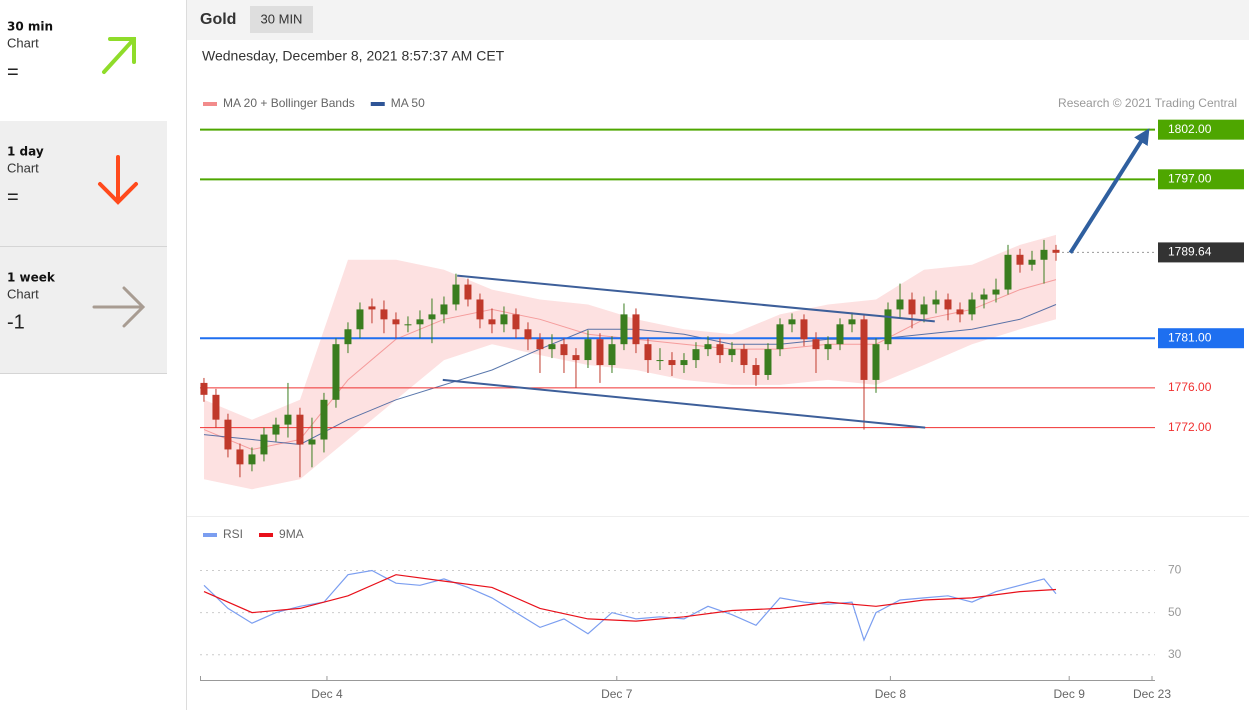  Describe the element at coordinates (118, 180) in the screenshot. I see `arrow-down` at that location.